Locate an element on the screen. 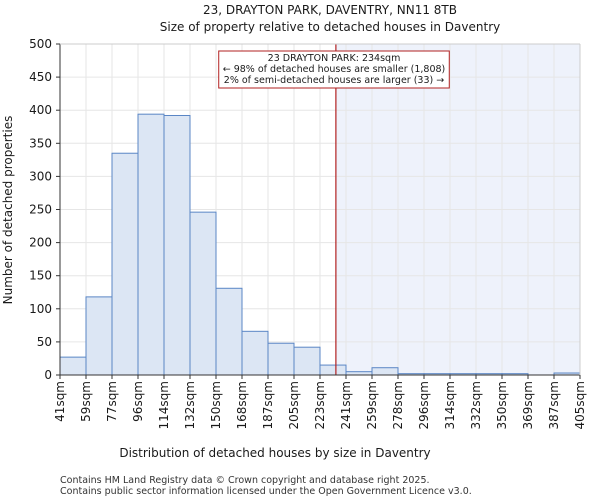  x-tick-label: 223sqm is located at coordinates (320, 405).